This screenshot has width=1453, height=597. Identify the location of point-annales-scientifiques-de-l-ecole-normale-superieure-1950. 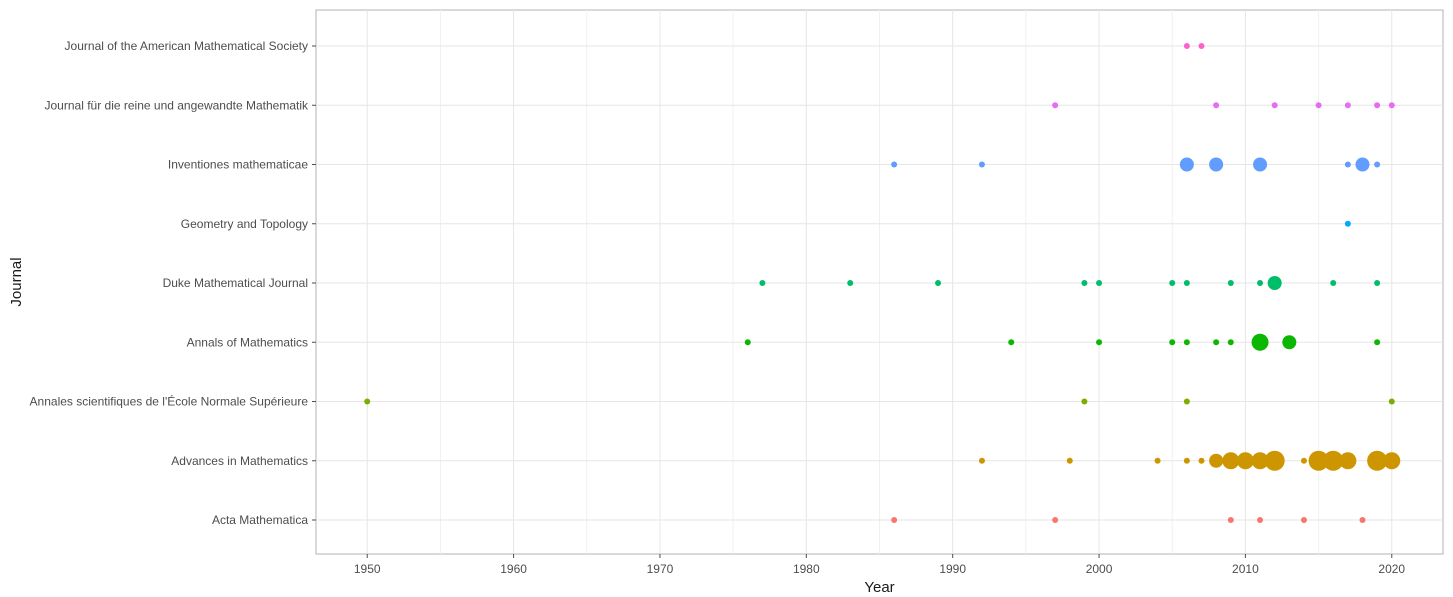
(367, 401).